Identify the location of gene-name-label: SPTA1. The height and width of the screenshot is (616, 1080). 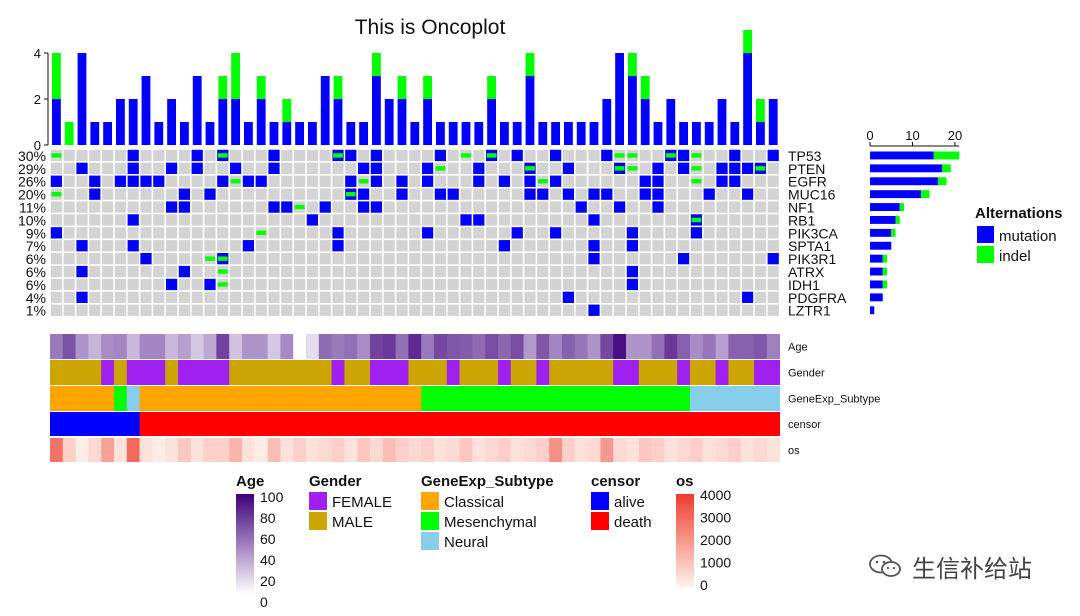
(810, 246).